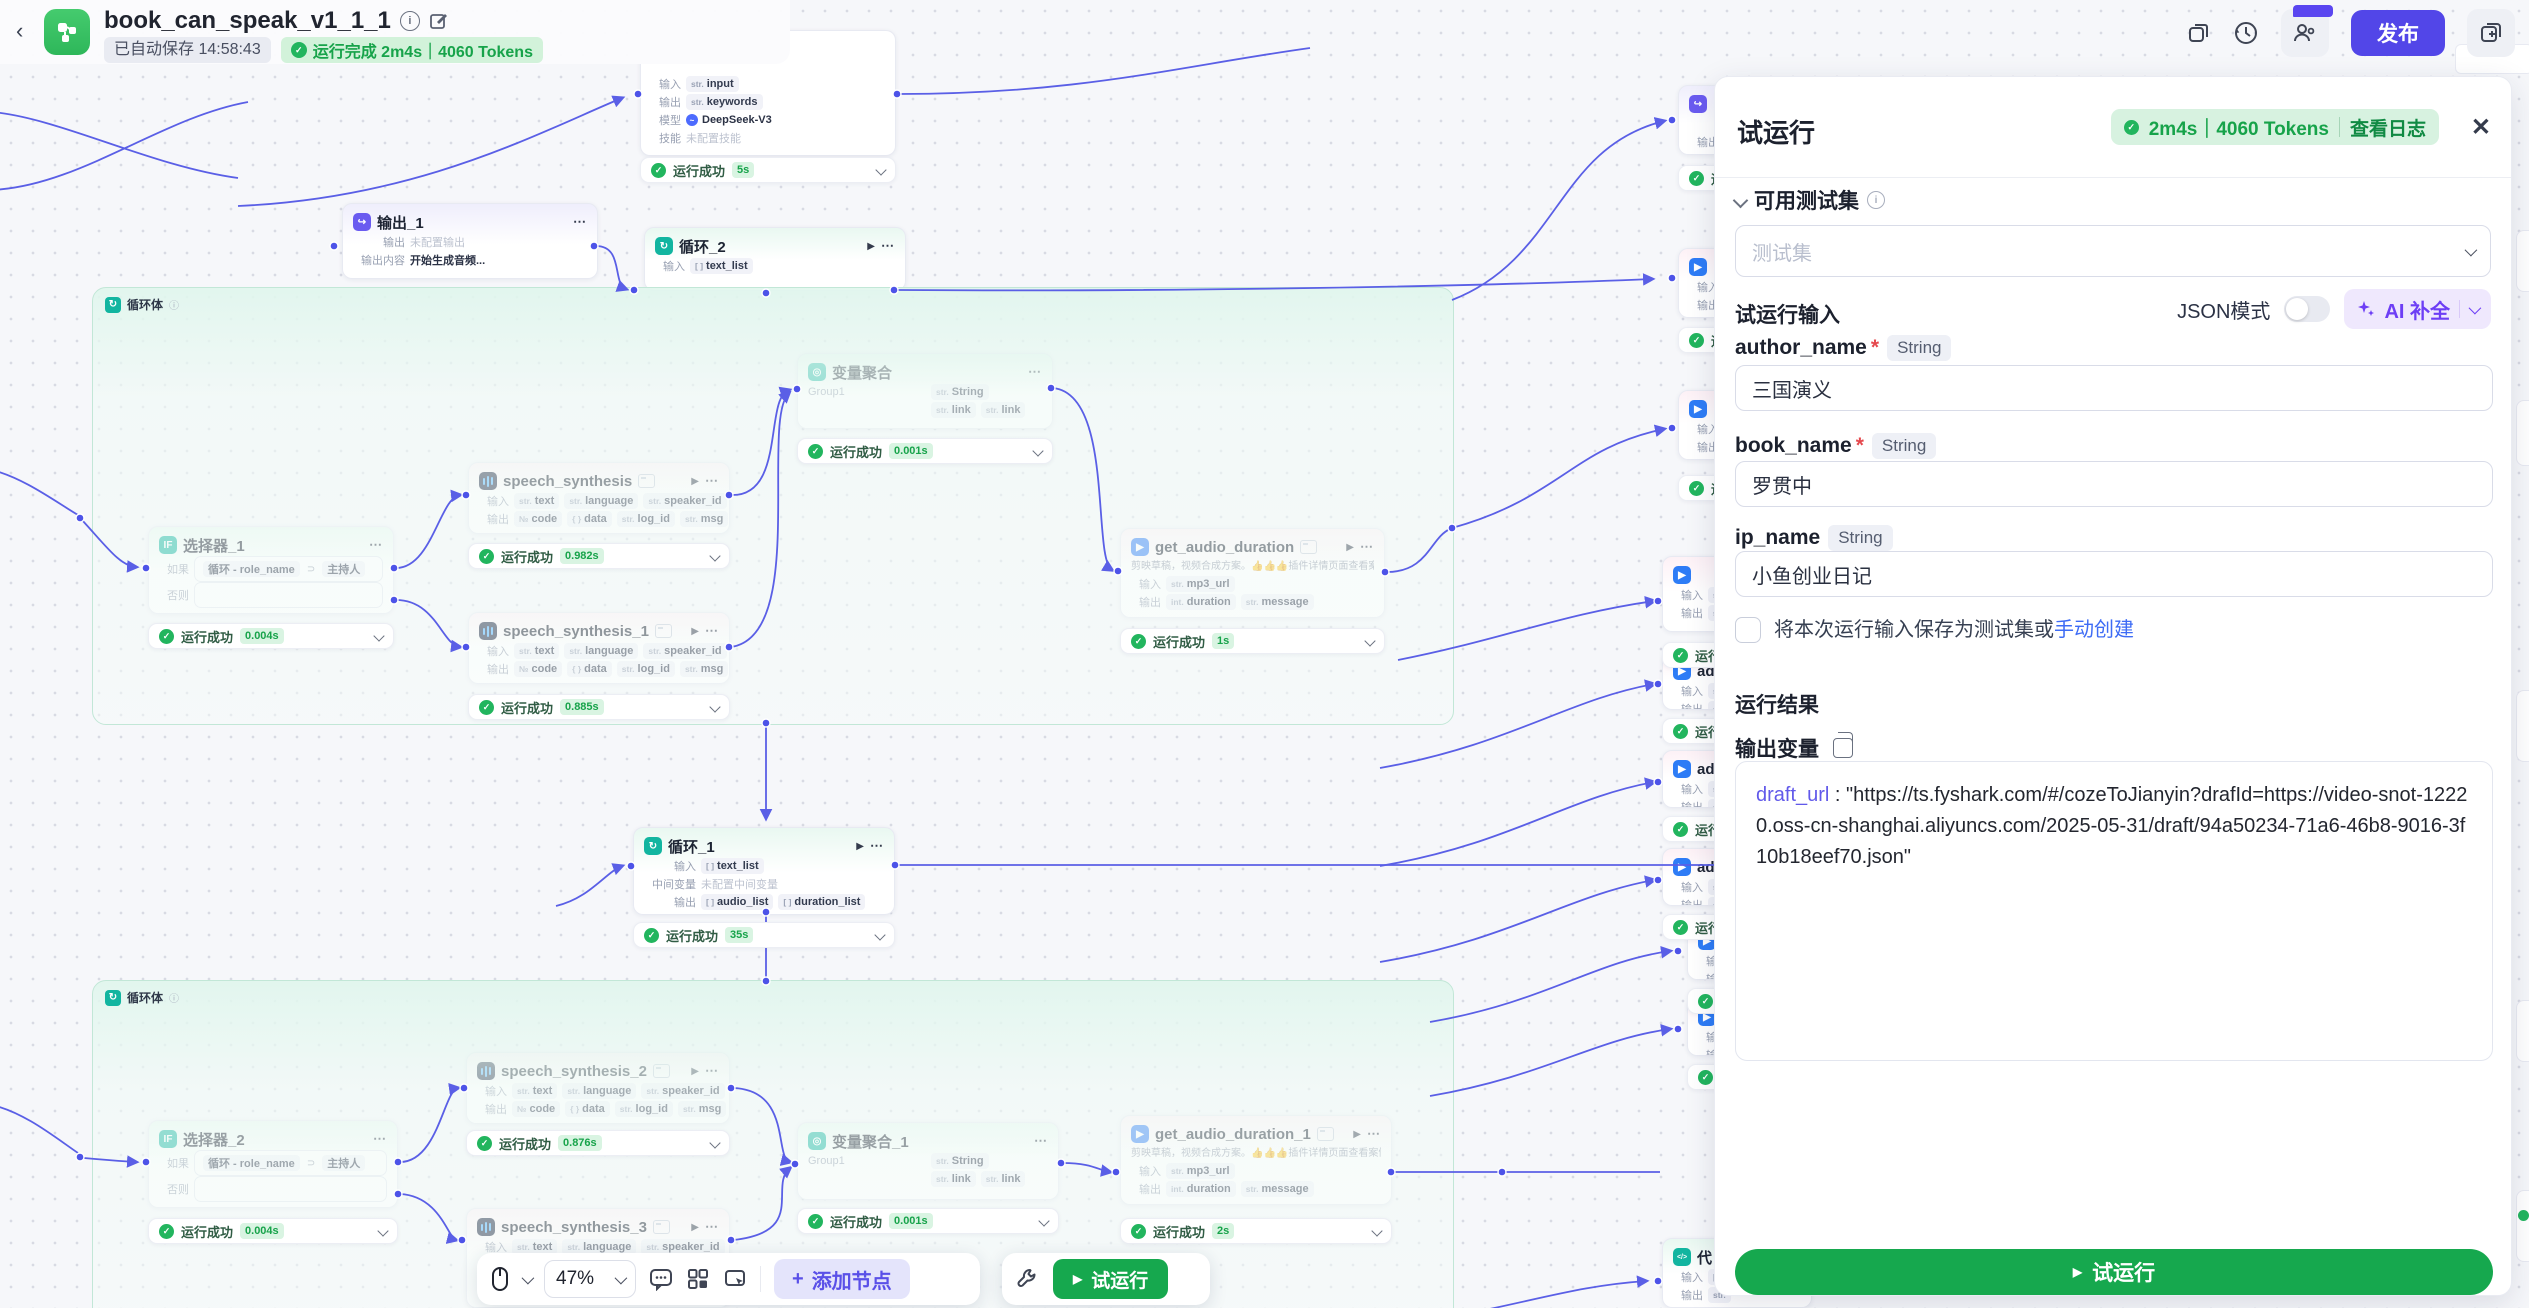 The height and width of the screenshot is (1308, 2529). Describe the element at coordinates (67, 32) in the screenshot. I see `workflow-logo` at that location.